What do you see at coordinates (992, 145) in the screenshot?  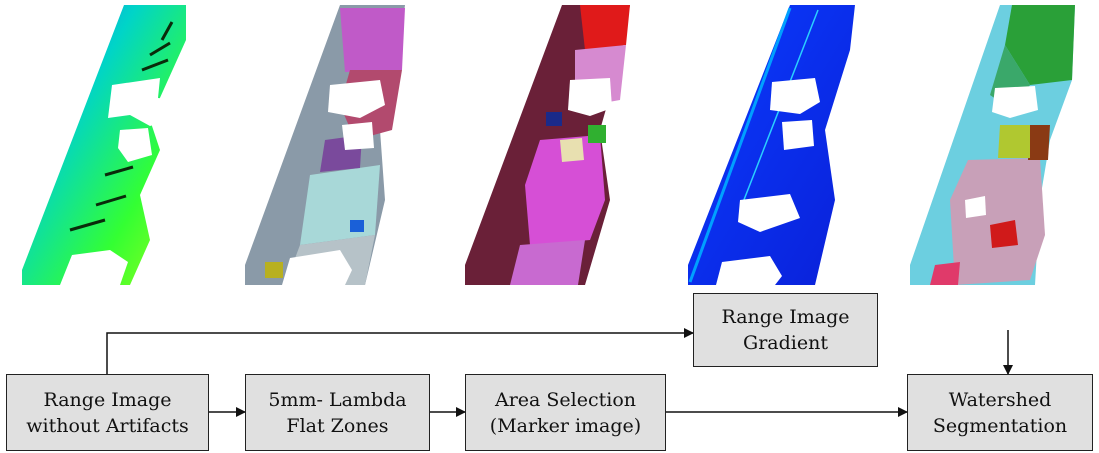 I see `watershed-thumbnail` at bounding box center [992, 145].